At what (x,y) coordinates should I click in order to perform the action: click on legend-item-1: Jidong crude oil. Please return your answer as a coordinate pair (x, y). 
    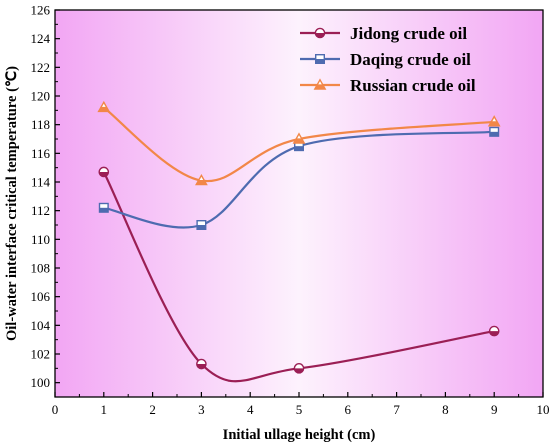
    Looking at the image, I should click on (383, 33).